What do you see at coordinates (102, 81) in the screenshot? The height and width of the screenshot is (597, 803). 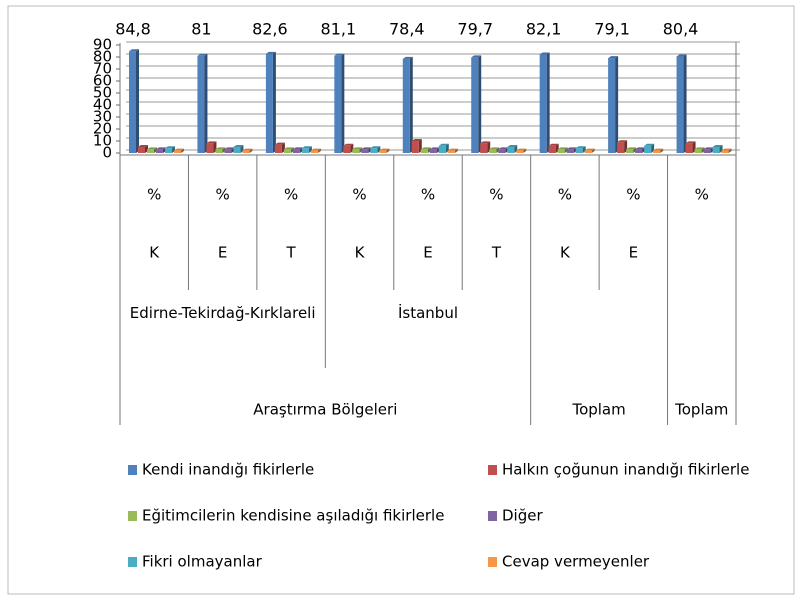 I see `y-tick-label: 60` at bounding box center [102, 81].